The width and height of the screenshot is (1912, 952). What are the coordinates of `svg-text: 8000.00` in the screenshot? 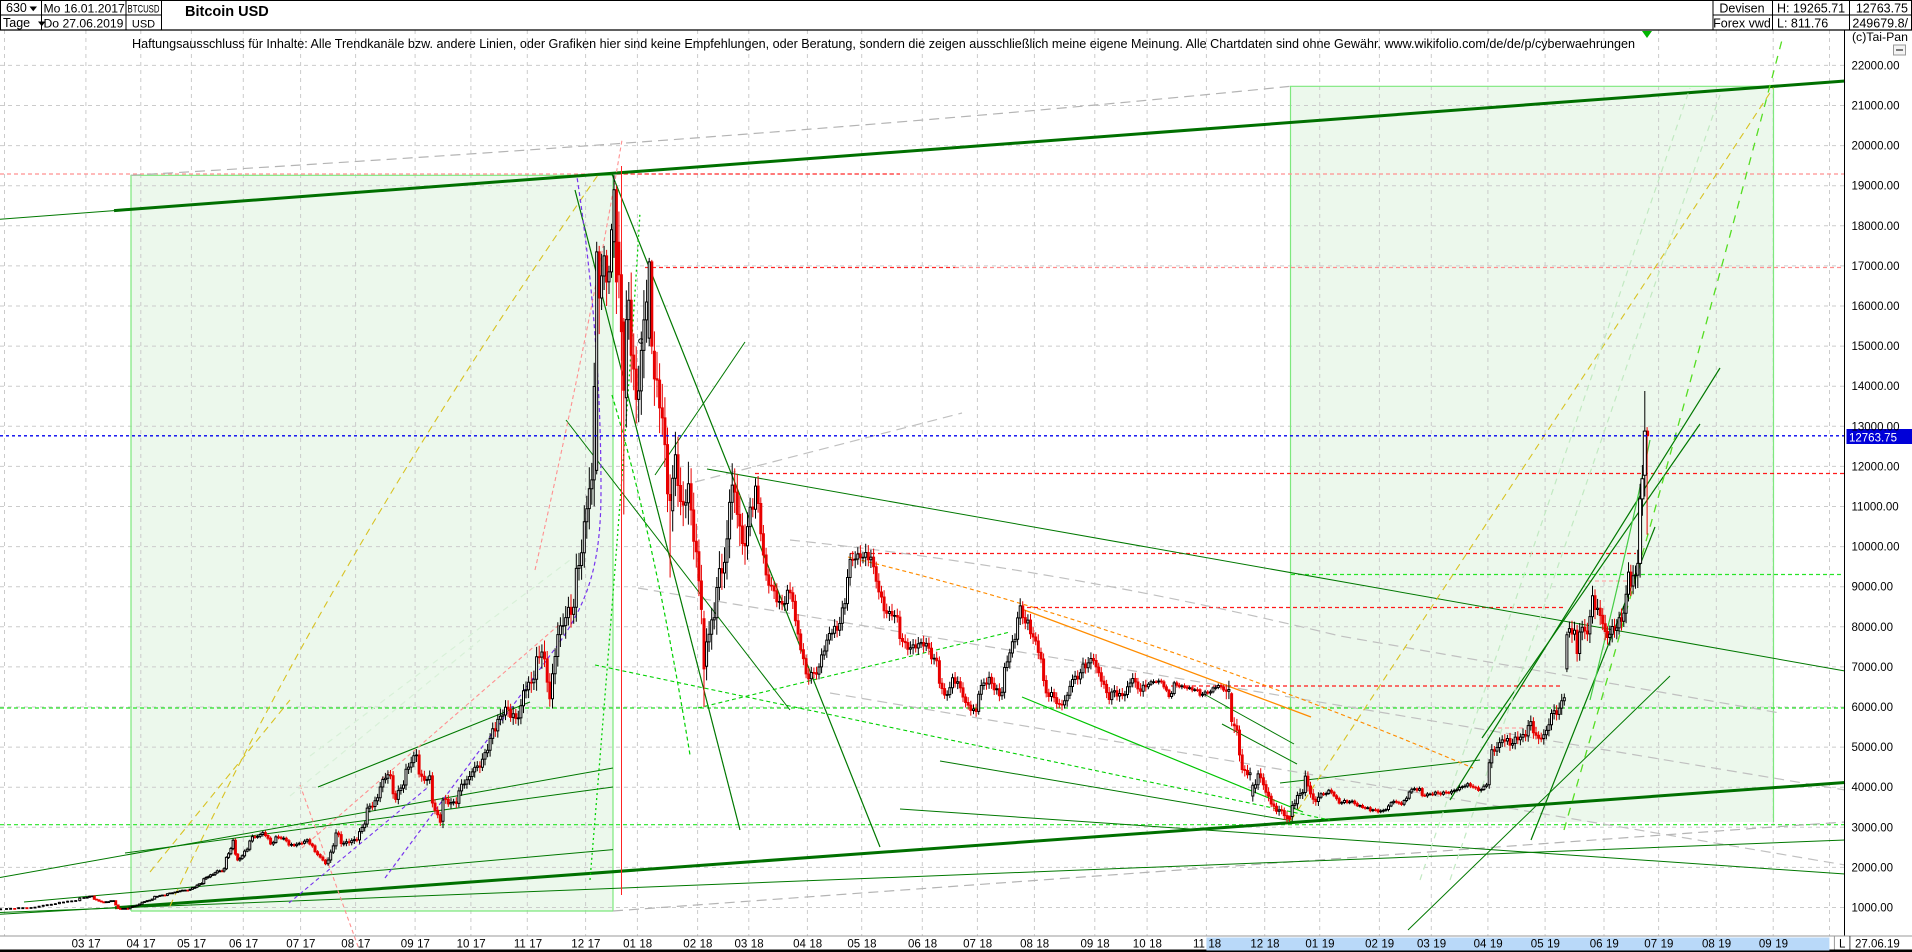 It's located at (1873, 628).